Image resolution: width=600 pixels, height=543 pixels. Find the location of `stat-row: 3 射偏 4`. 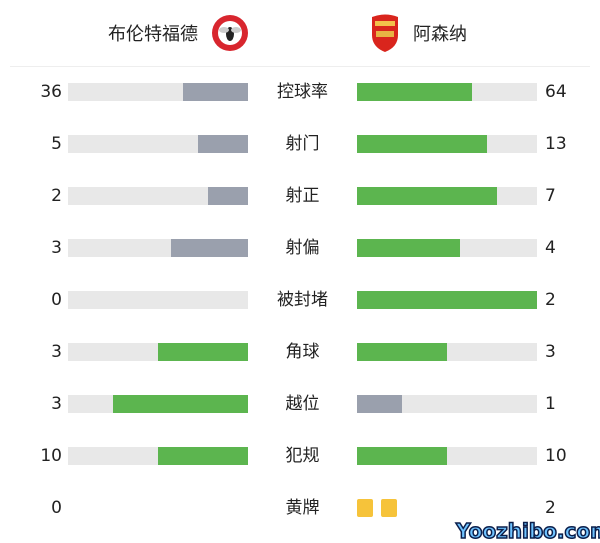

stat-row: 3 射偏 4 is located at coordinates (300, 248).